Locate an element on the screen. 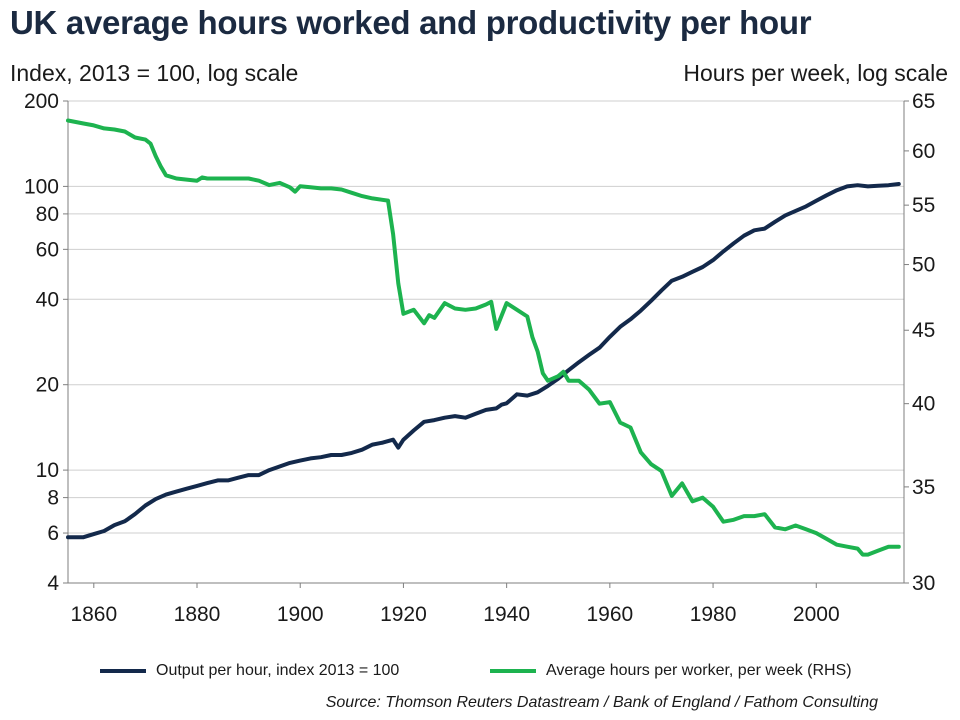  left-tick-label: 80 is located at coordinates (47, 214).